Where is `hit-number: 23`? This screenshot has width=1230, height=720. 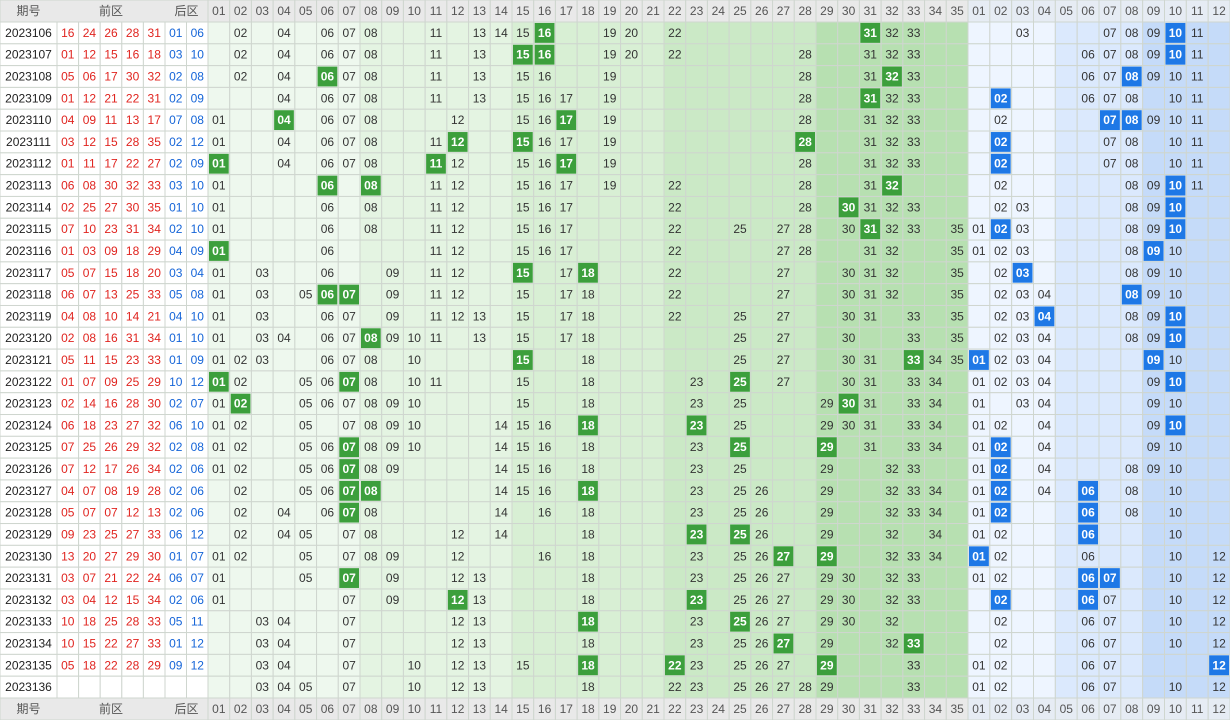 hit-number: 23 is located at coordinates (697, 425).